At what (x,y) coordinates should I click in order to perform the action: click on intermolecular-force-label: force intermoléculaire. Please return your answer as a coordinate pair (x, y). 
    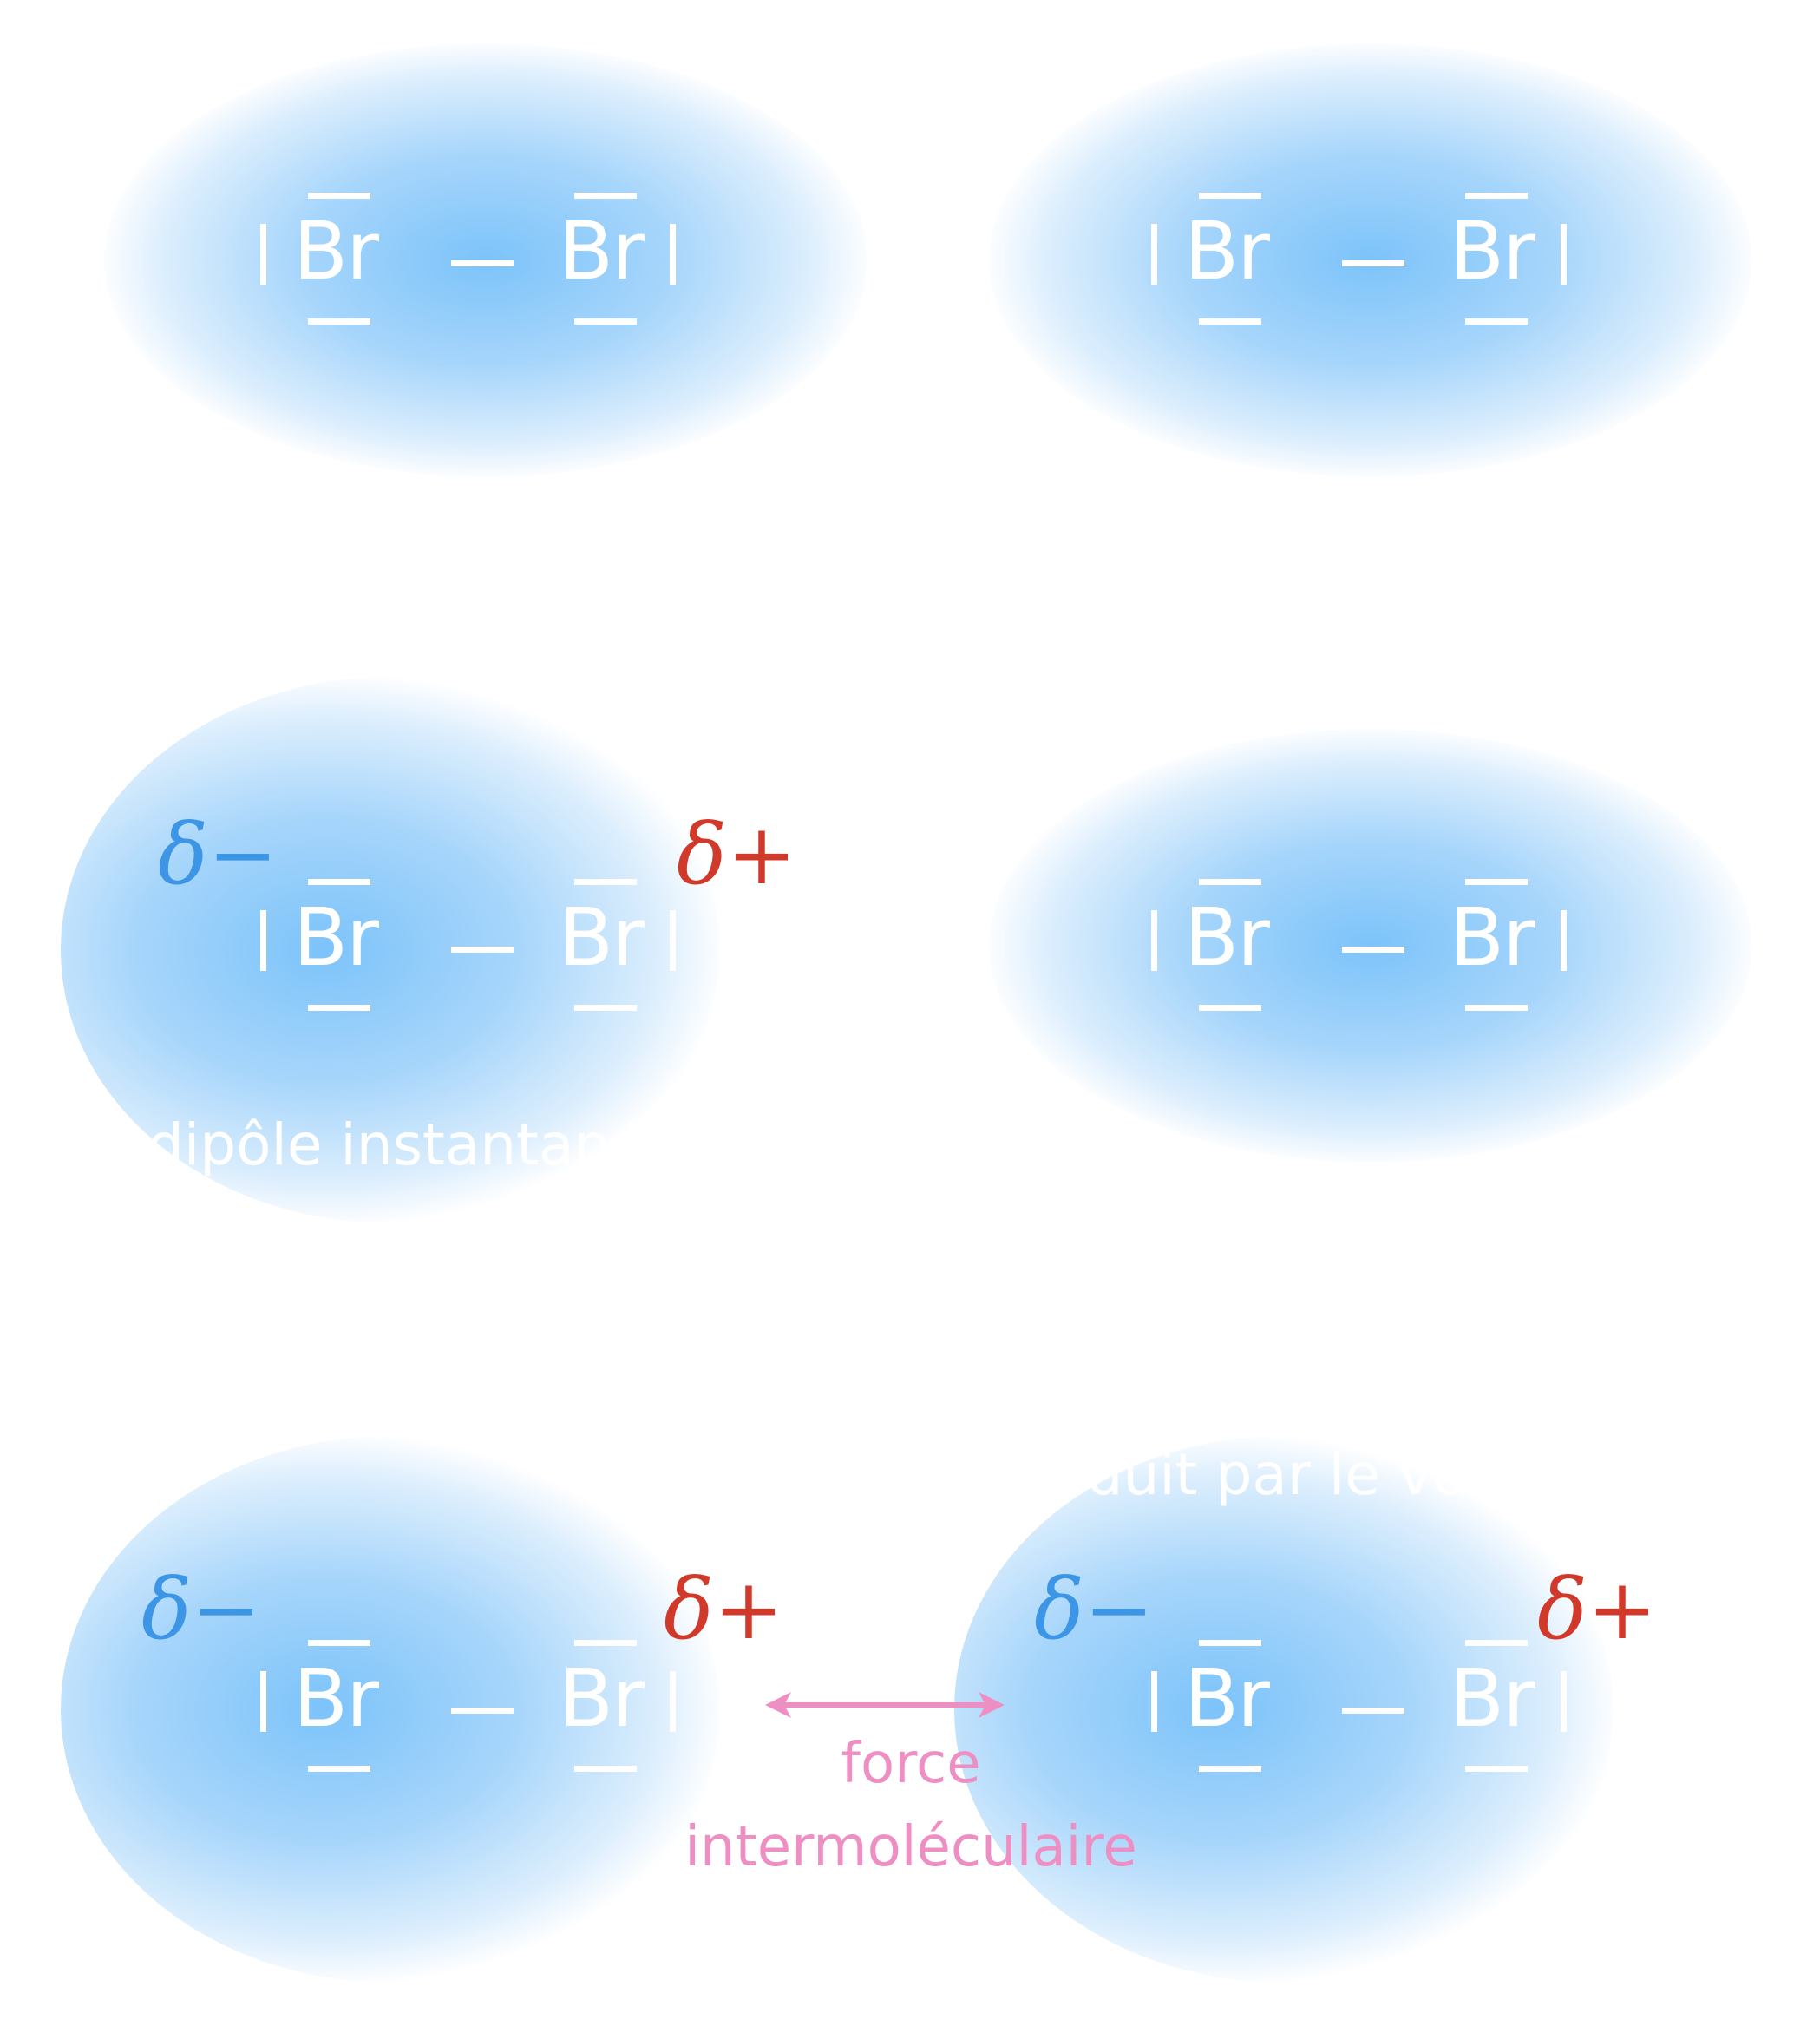
    Looking at the image, I should click on (910, 1805).